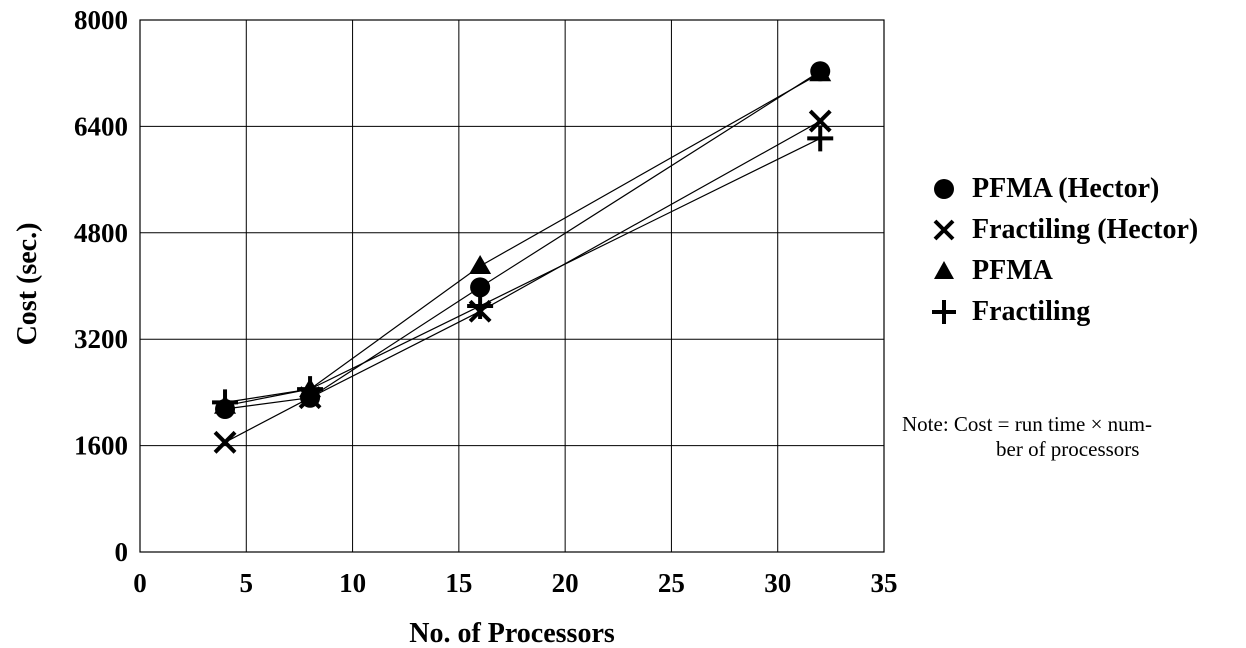 This screenshot has width=1246, height=648. What do you see at coordinates (1012, 270) in the screenshot?
I see `legend-label: PFMA` at bounding box center [1012, 270].